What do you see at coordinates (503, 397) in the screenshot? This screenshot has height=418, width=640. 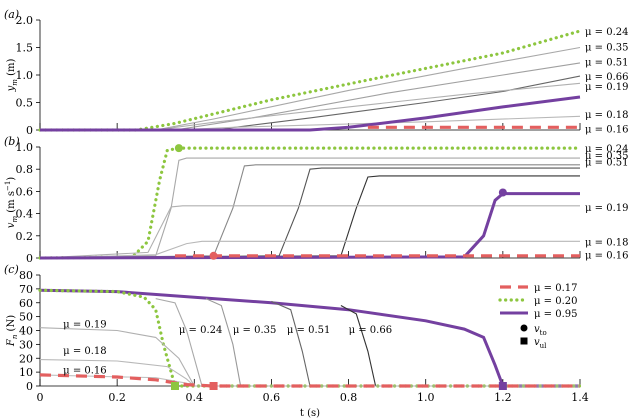 I see `x-tick-label: 1.2` at bounding box center [503, 397].